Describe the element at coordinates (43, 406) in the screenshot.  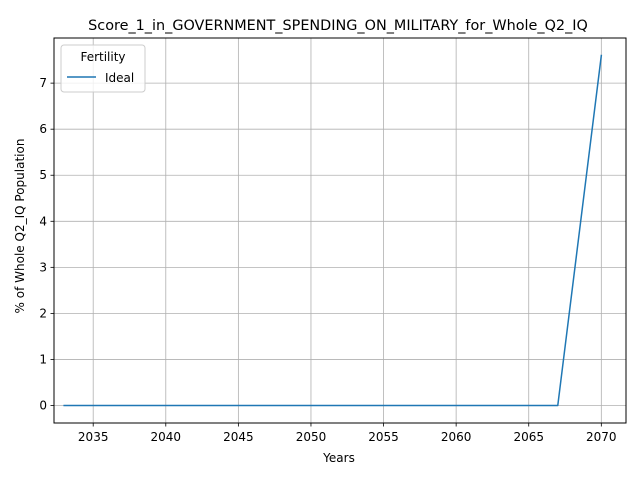
I see `y-tick-label: 0` at that location.